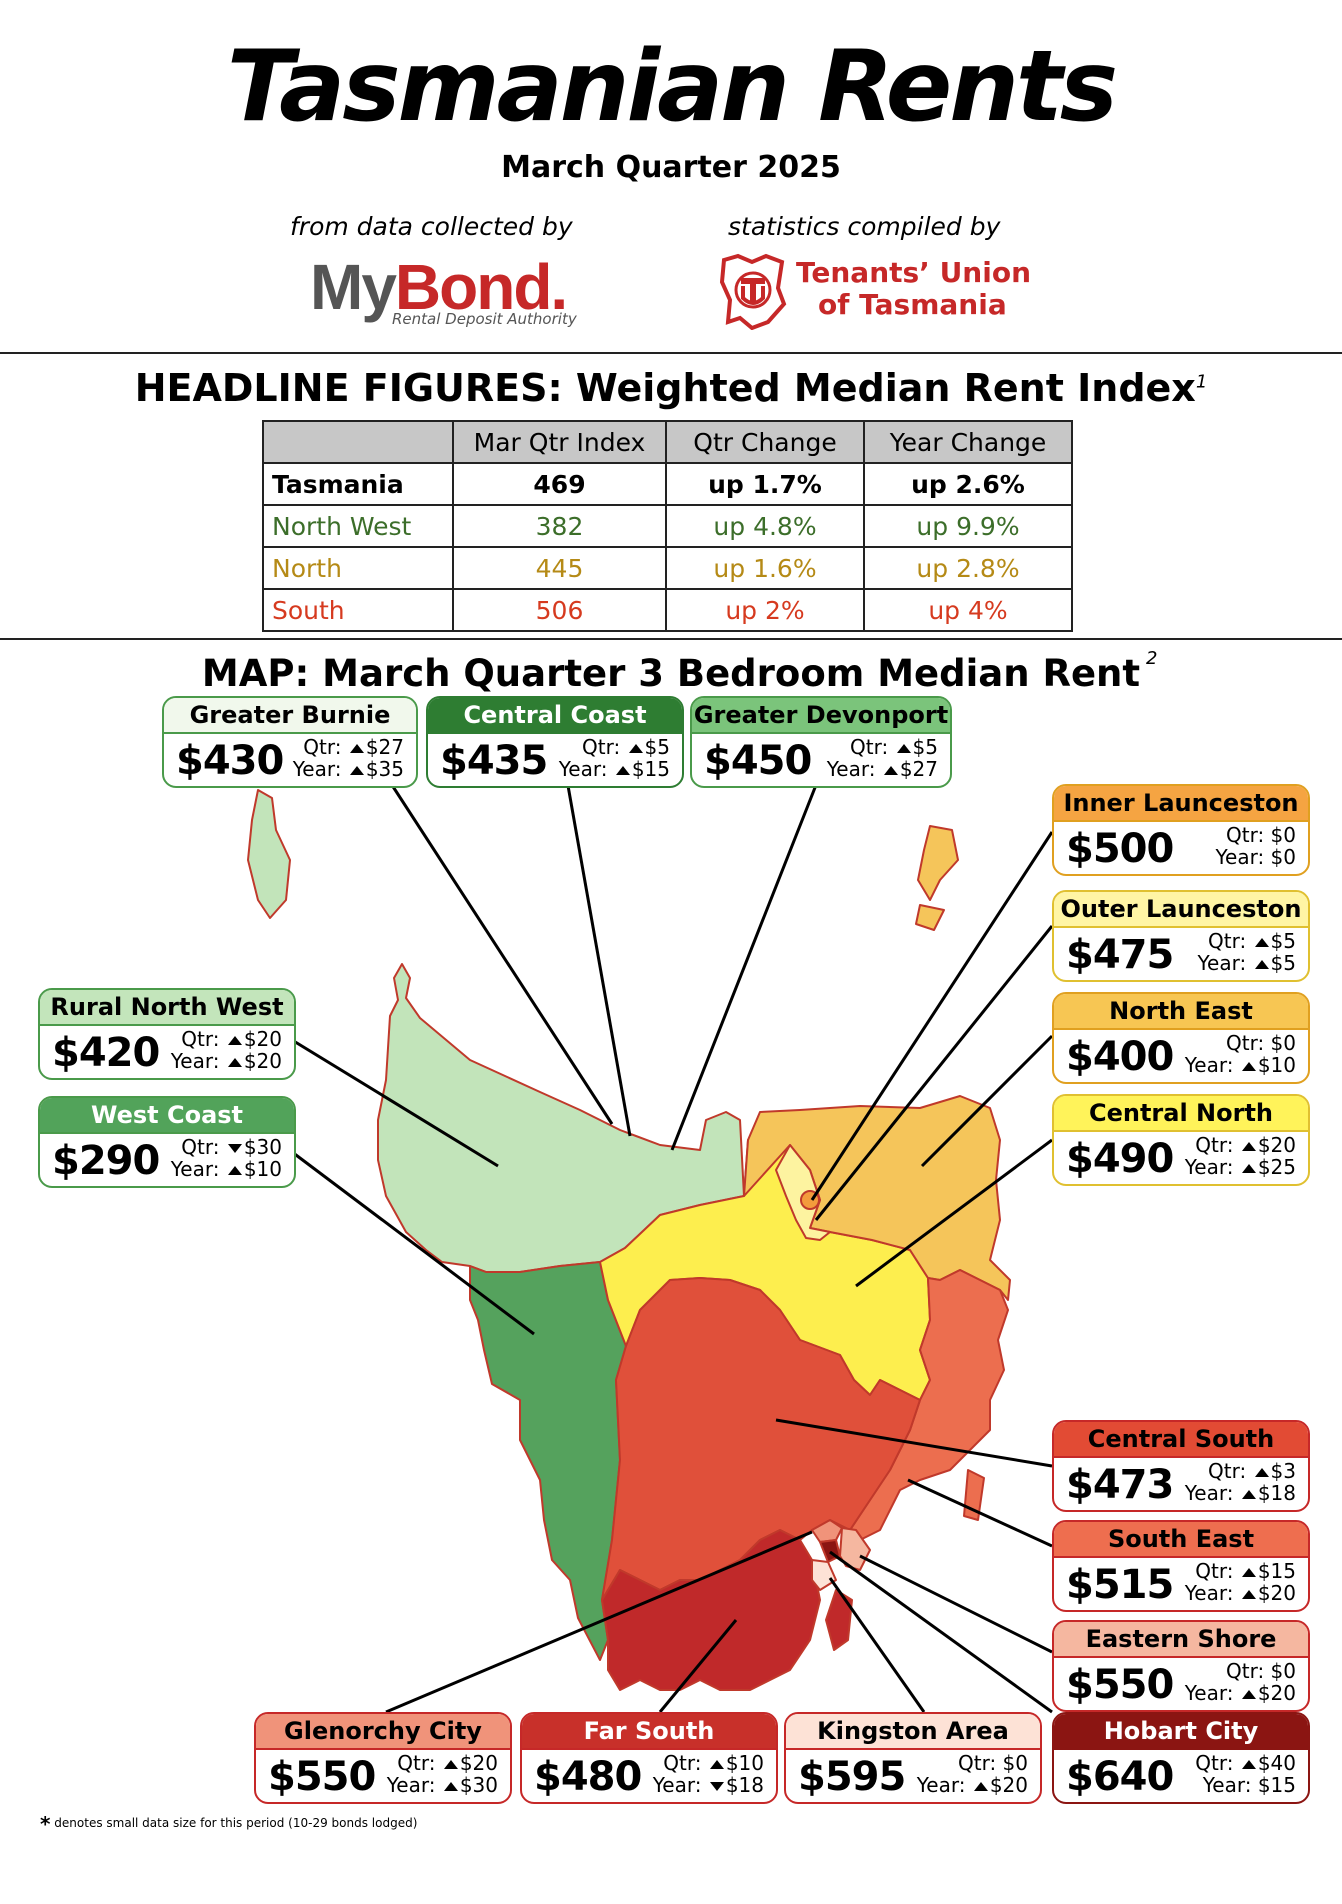 The image size is (1342, 1904). I want to click on table-row: Tasmania 469 up 1.7% up 2.6%, so click(667, 484).